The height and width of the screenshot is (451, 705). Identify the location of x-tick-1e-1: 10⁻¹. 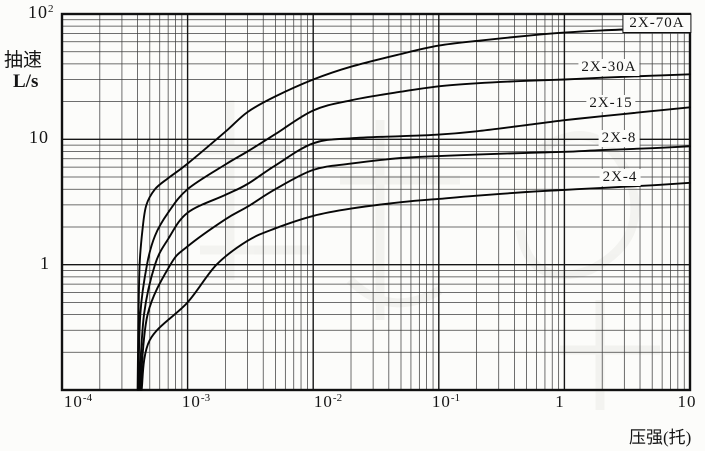
(446, 401).